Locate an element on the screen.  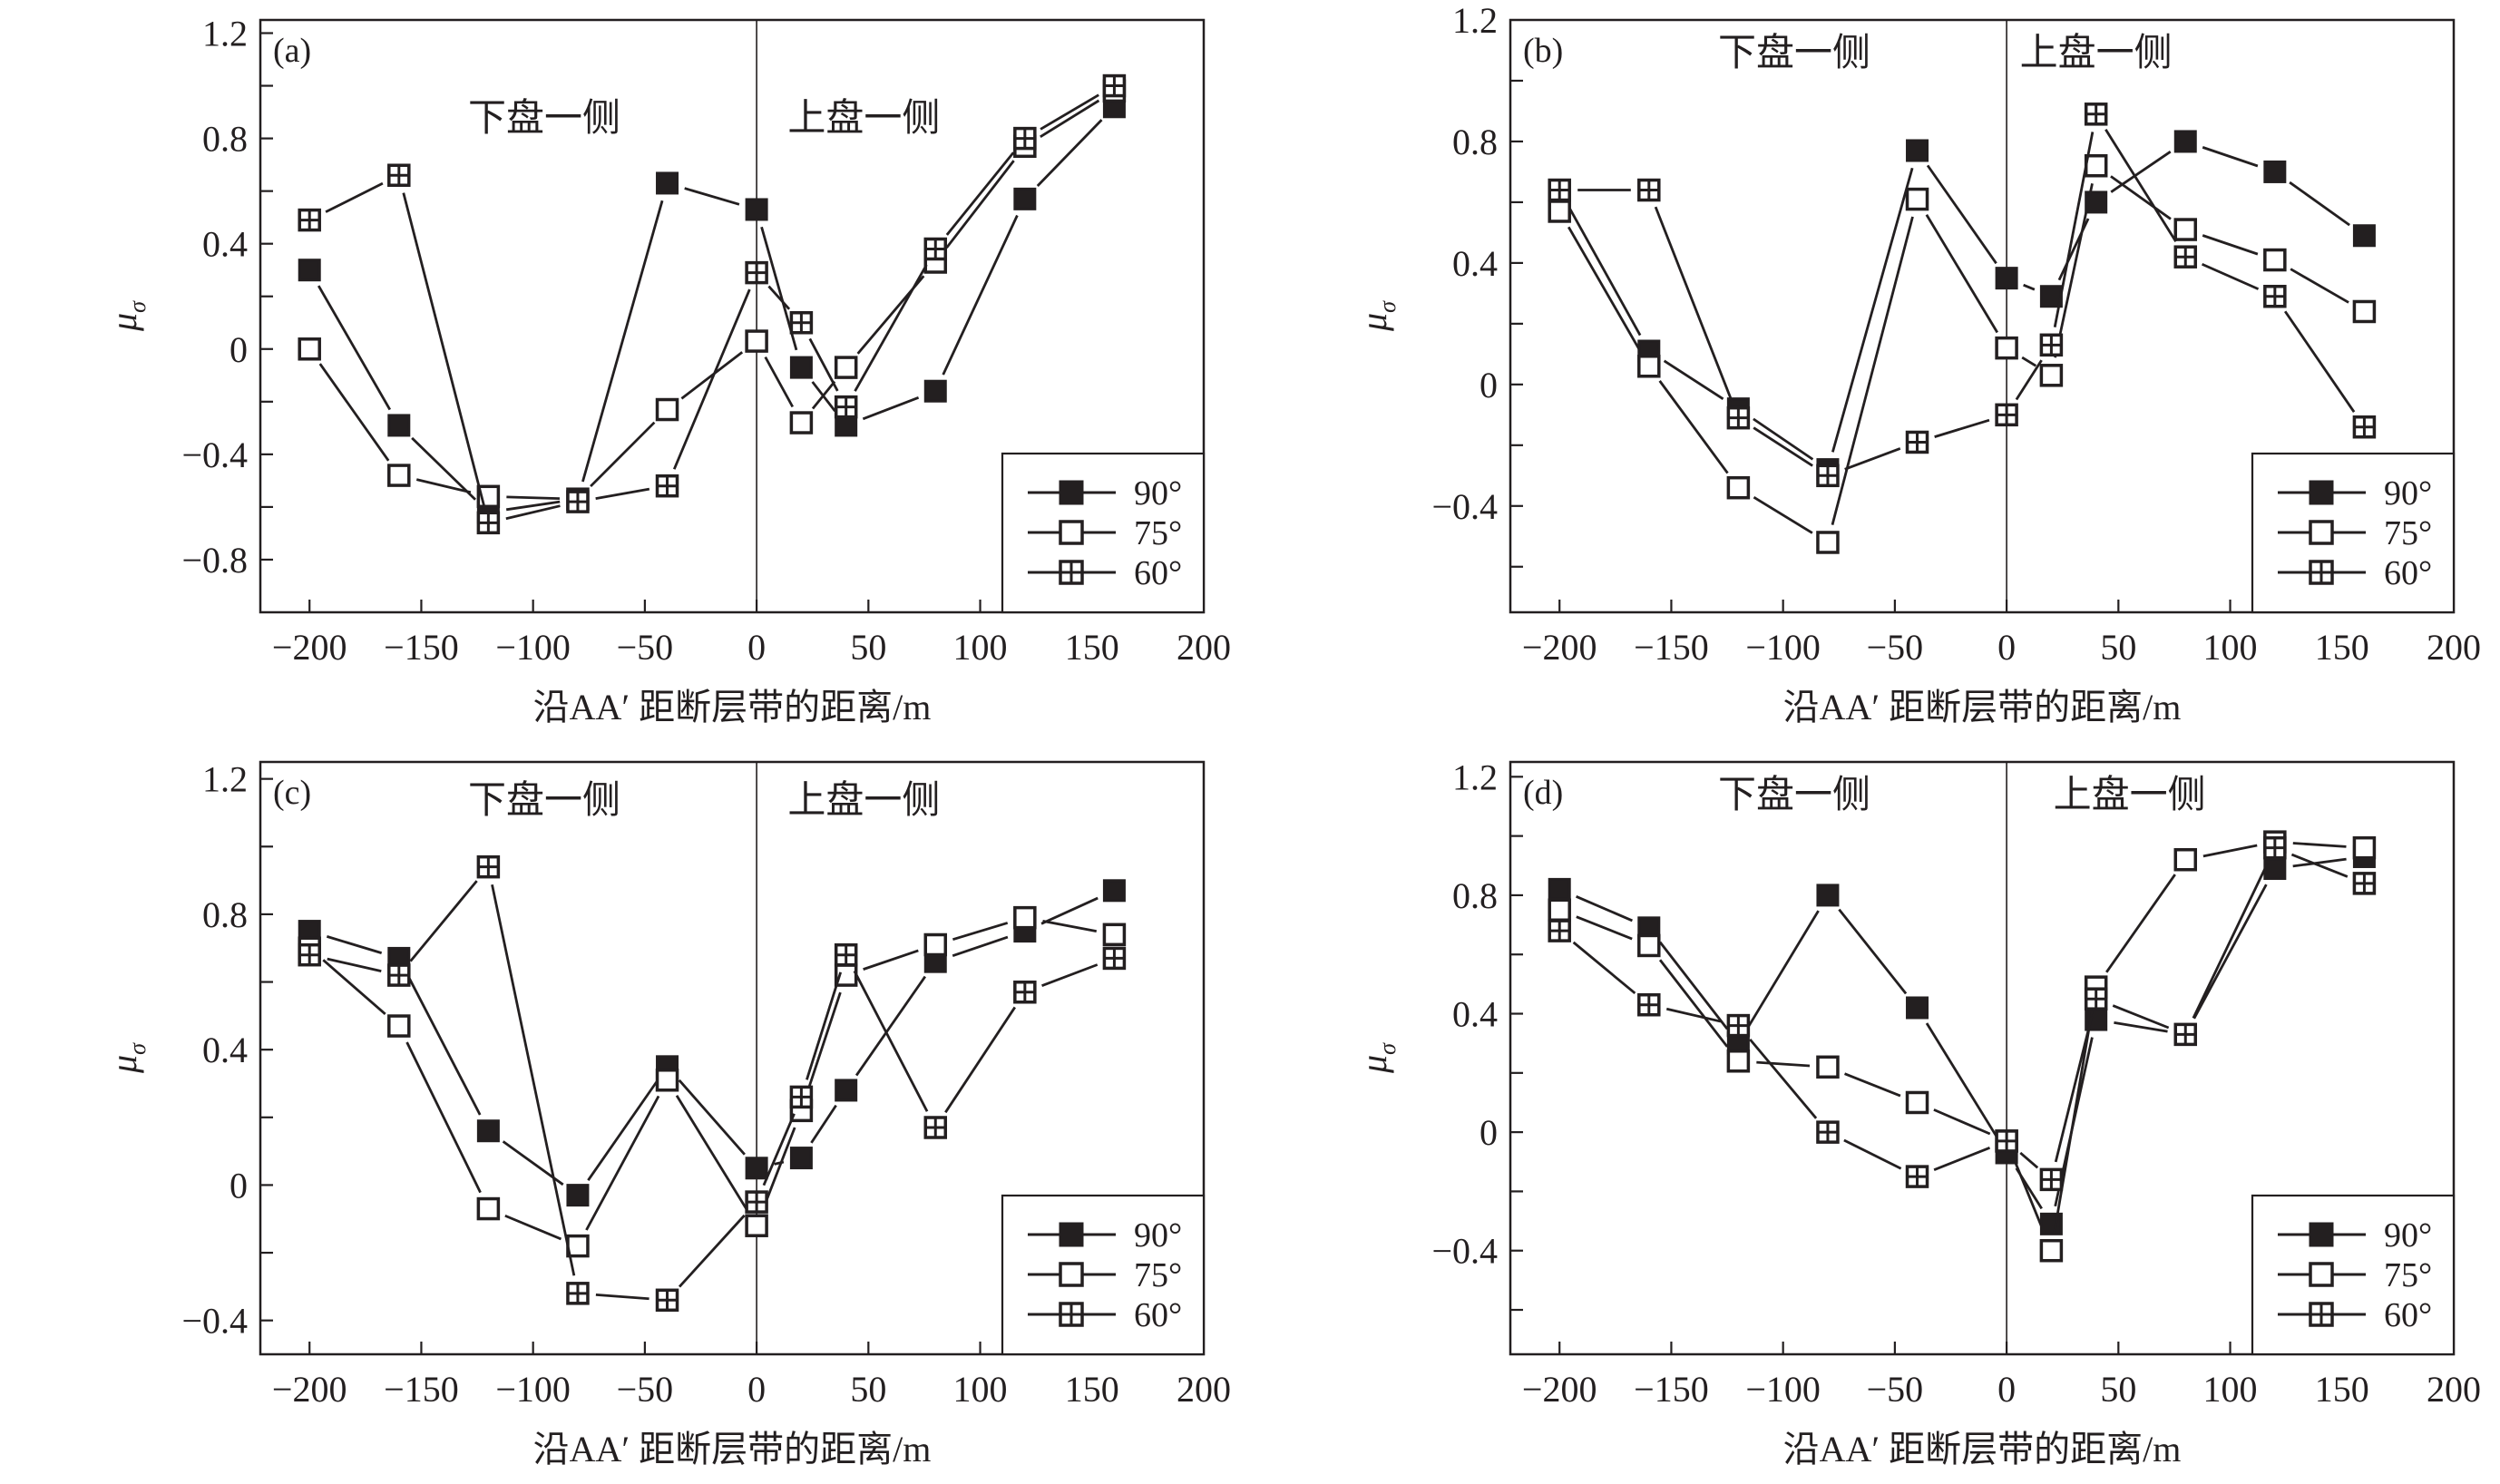
x-tick-label: 100 is located at coordinates (2230, 1389).